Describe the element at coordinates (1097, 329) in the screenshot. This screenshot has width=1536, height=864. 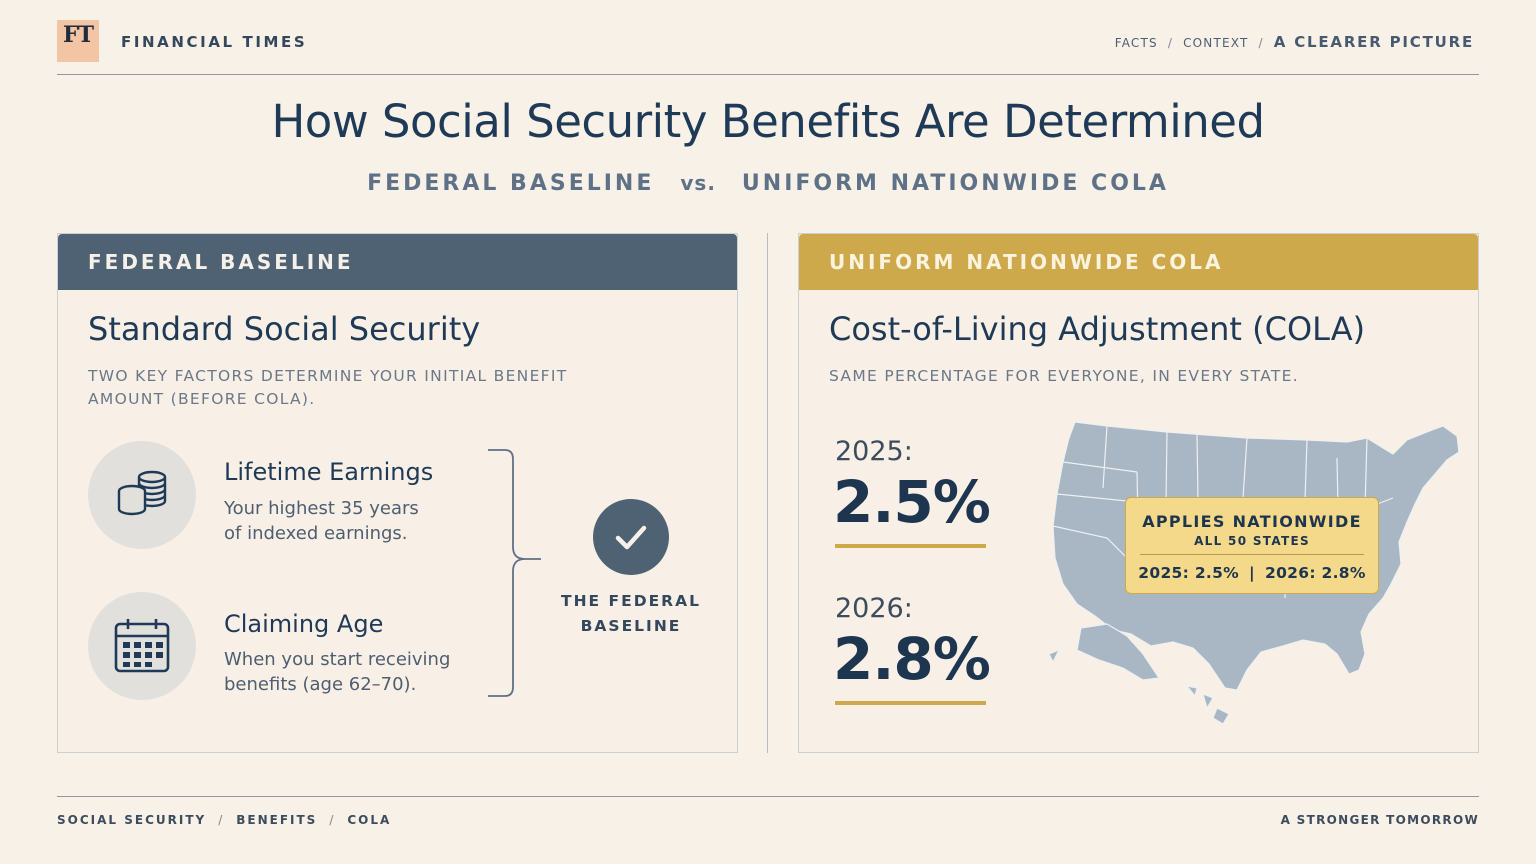
I see `panel-title: Cost-of-Living Adjustment (COLA)` at that location.